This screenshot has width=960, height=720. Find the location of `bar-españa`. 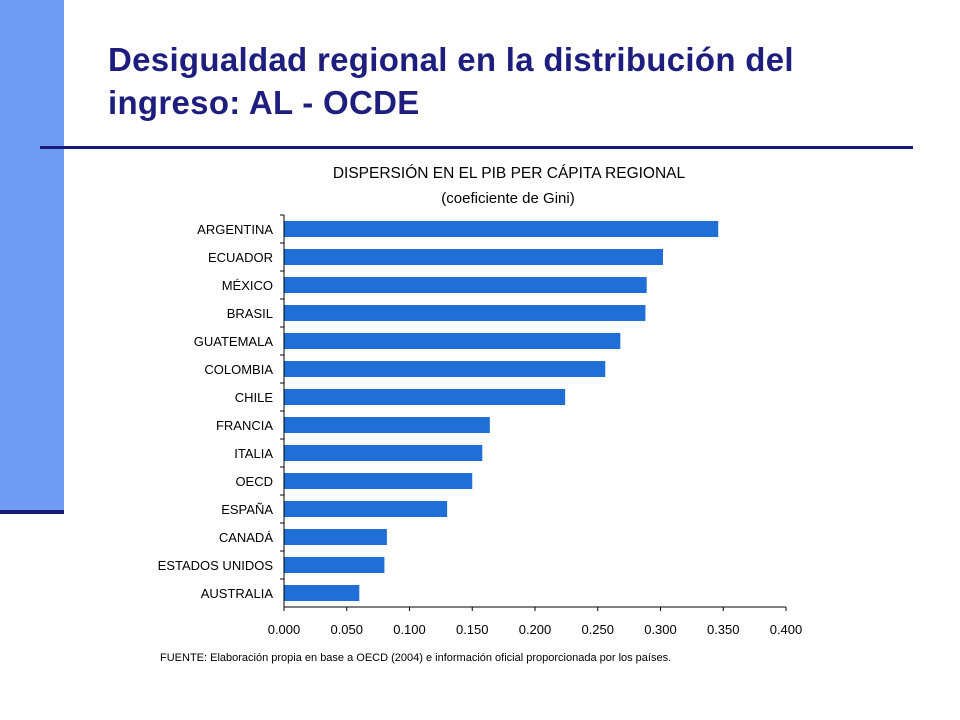

bar-españa is located at coordinates (366, 509).